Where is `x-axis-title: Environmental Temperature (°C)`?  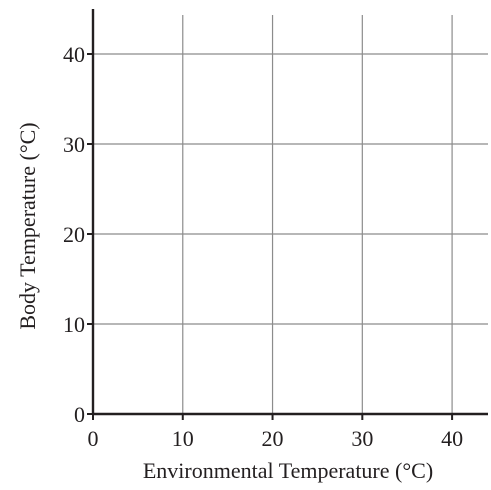
x-axis-title: Environmental Temperature (°C) is located at coordinates (288, 470).